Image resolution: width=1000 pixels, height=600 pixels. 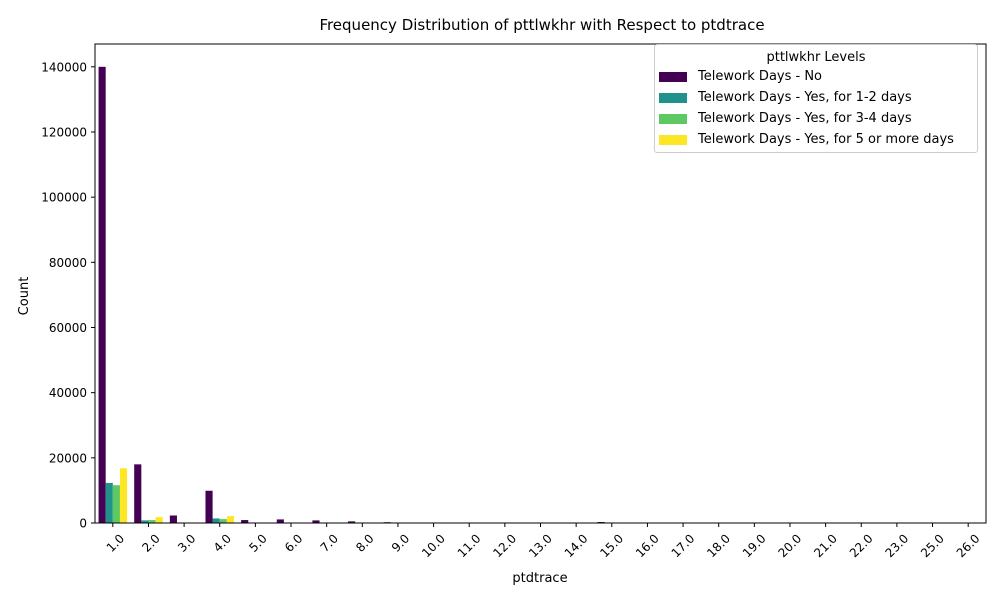 What do you see at coordinates (433, 545) in the screenshot?
I see `x-tick-label: 10.0` at bounding box center [433, 545].